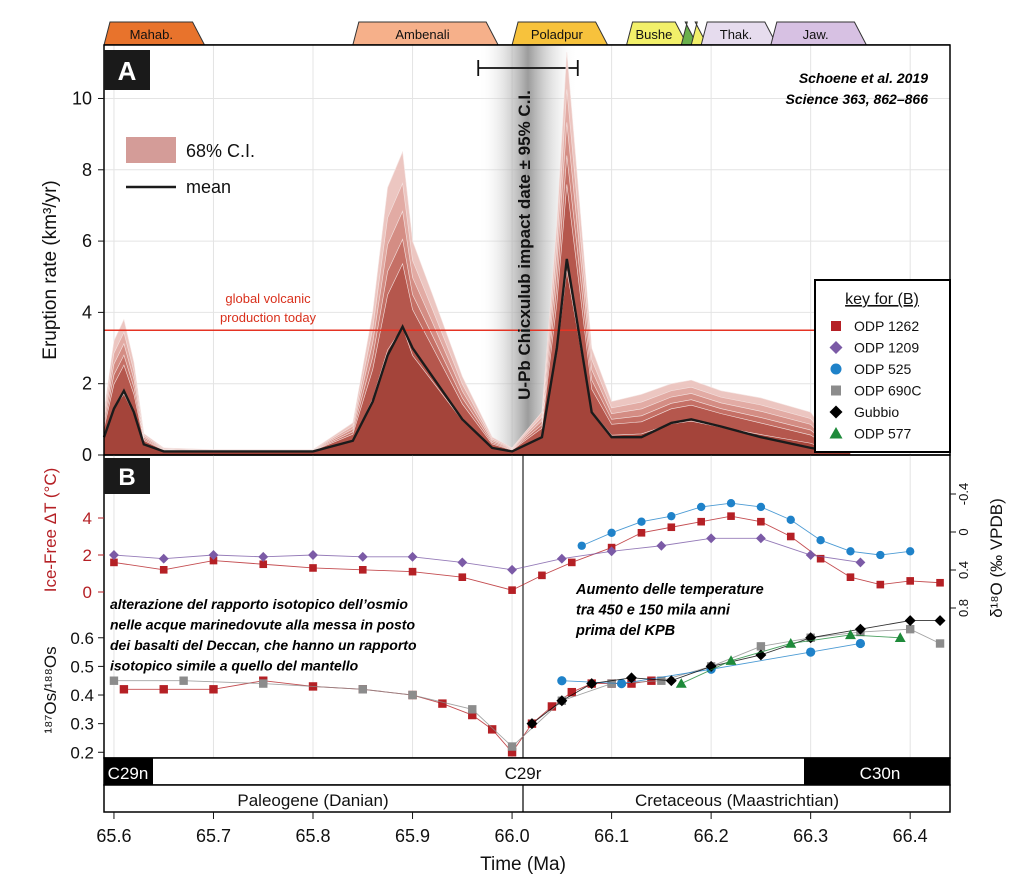 The height and width of the screenshot is (889, 1018). What do you see at coordinates (312, 836) in the screenshot?
I see `x-tick-2: 65.8` at bounding box center [312, 836].